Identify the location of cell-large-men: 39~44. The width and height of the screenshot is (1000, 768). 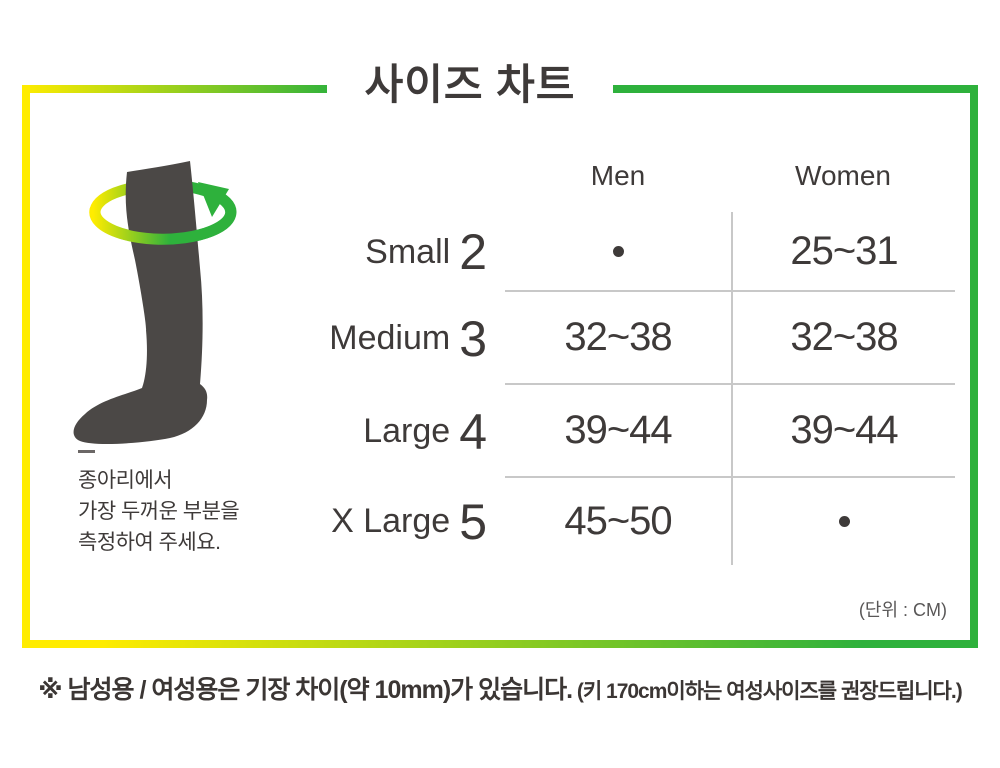
(618, 431).